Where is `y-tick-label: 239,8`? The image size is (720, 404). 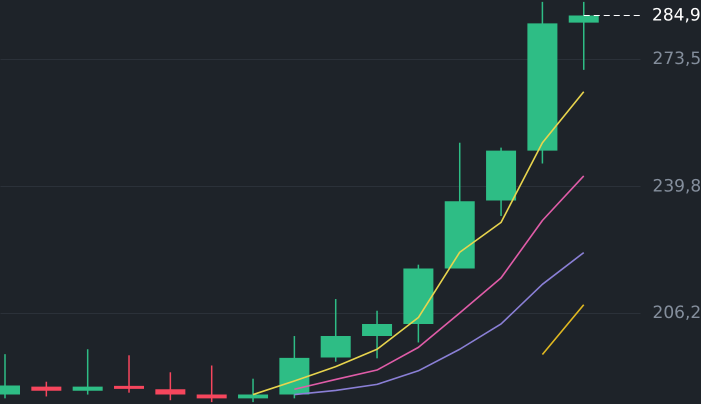 y-tick-label: 239,8 is located at coordinates (677, 186).